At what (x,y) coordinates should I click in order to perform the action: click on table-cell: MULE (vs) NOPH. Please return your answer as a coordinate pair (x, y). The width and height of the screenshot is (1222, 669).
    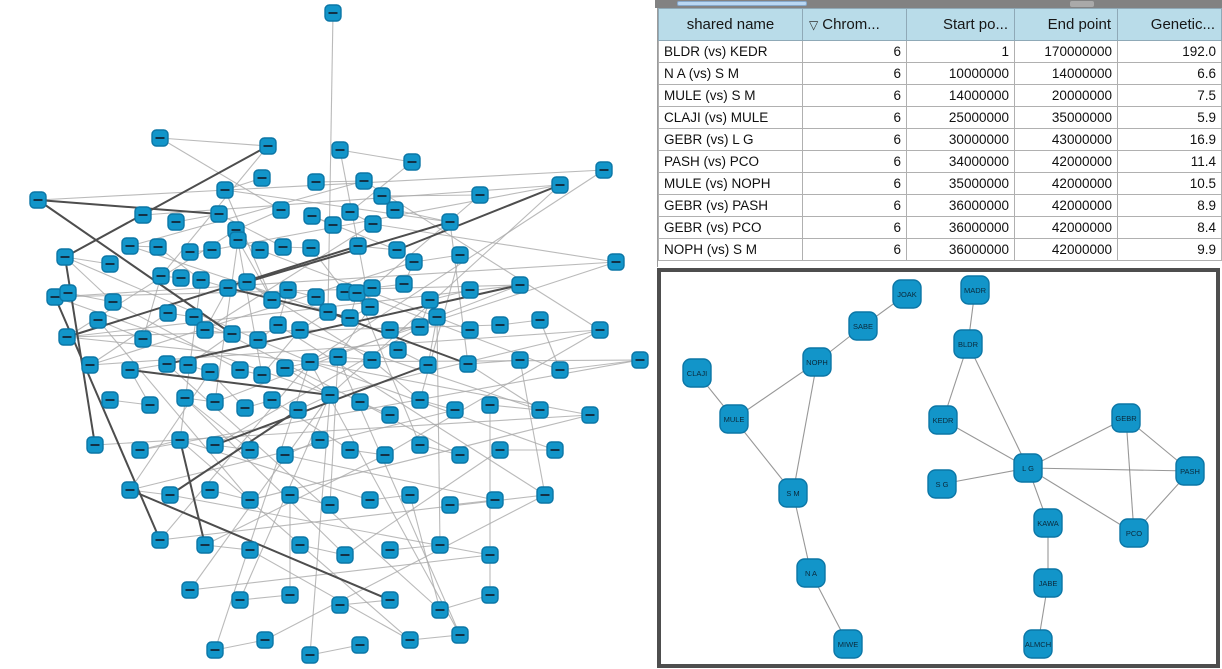
    Looking at the image, I should click on (730, 183).